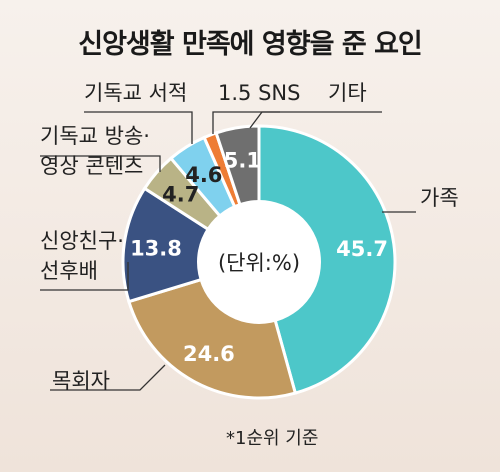 The width and height of the screenshot is (500, 472). What do you see at coordinates (246, 122) in the screenshot?
I see `leader-SNS` at bounding box center [246, 122].